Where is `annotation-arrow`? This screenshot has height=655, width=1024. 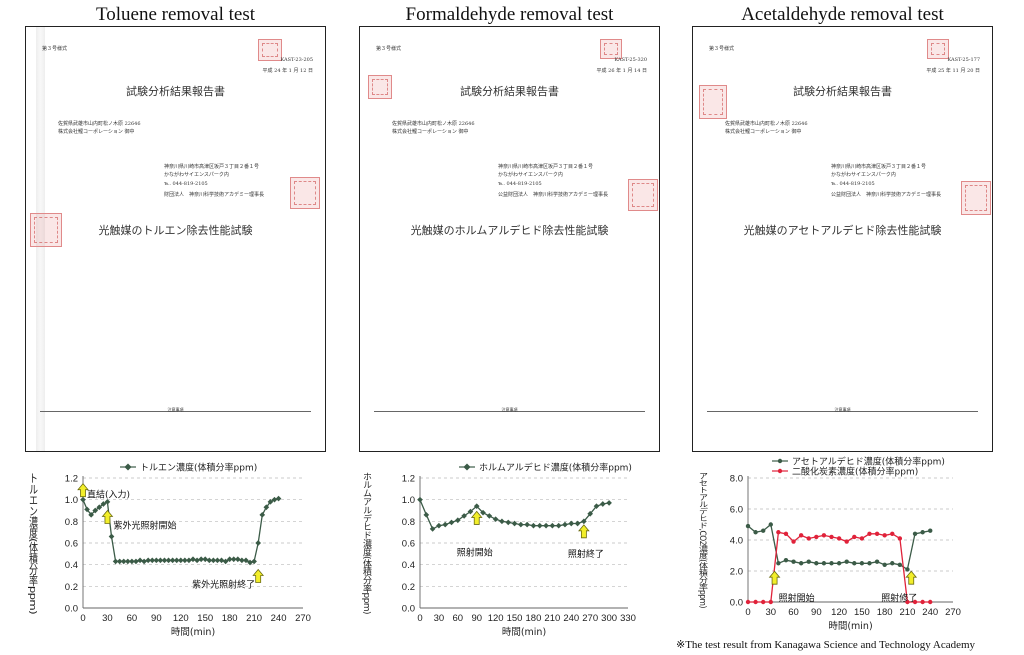 annotation-arrow is located at coordinates (258, 575).